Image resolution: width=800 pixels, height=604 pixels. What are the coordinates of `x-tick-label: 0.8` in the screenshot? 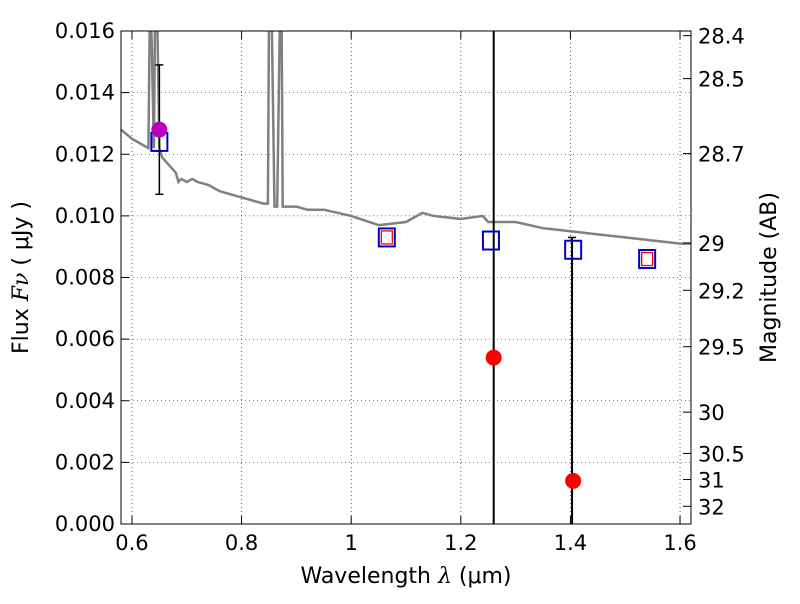 It's located at (241, 543).